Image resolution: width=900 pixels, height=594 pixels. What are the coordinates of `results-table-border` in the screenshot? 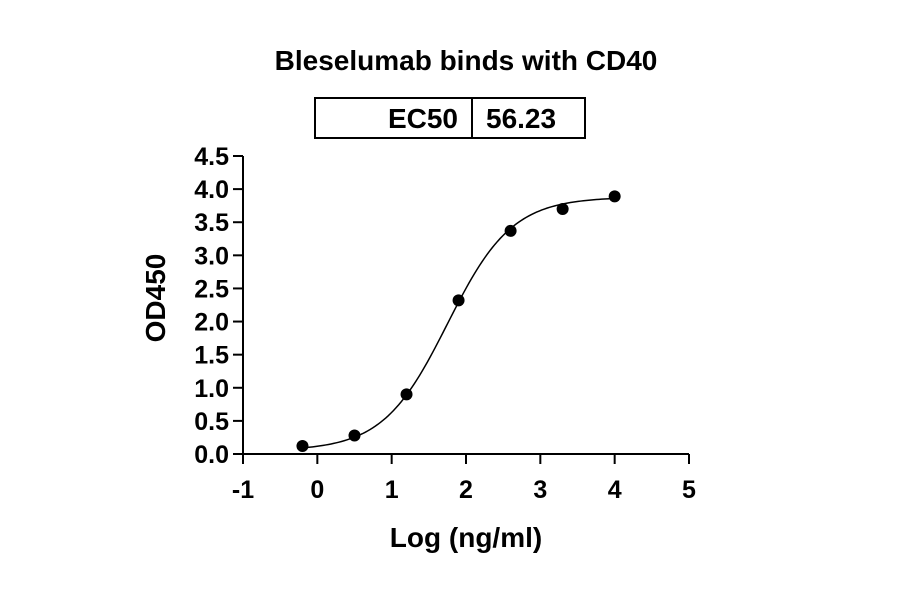 It's located at (450, 118).